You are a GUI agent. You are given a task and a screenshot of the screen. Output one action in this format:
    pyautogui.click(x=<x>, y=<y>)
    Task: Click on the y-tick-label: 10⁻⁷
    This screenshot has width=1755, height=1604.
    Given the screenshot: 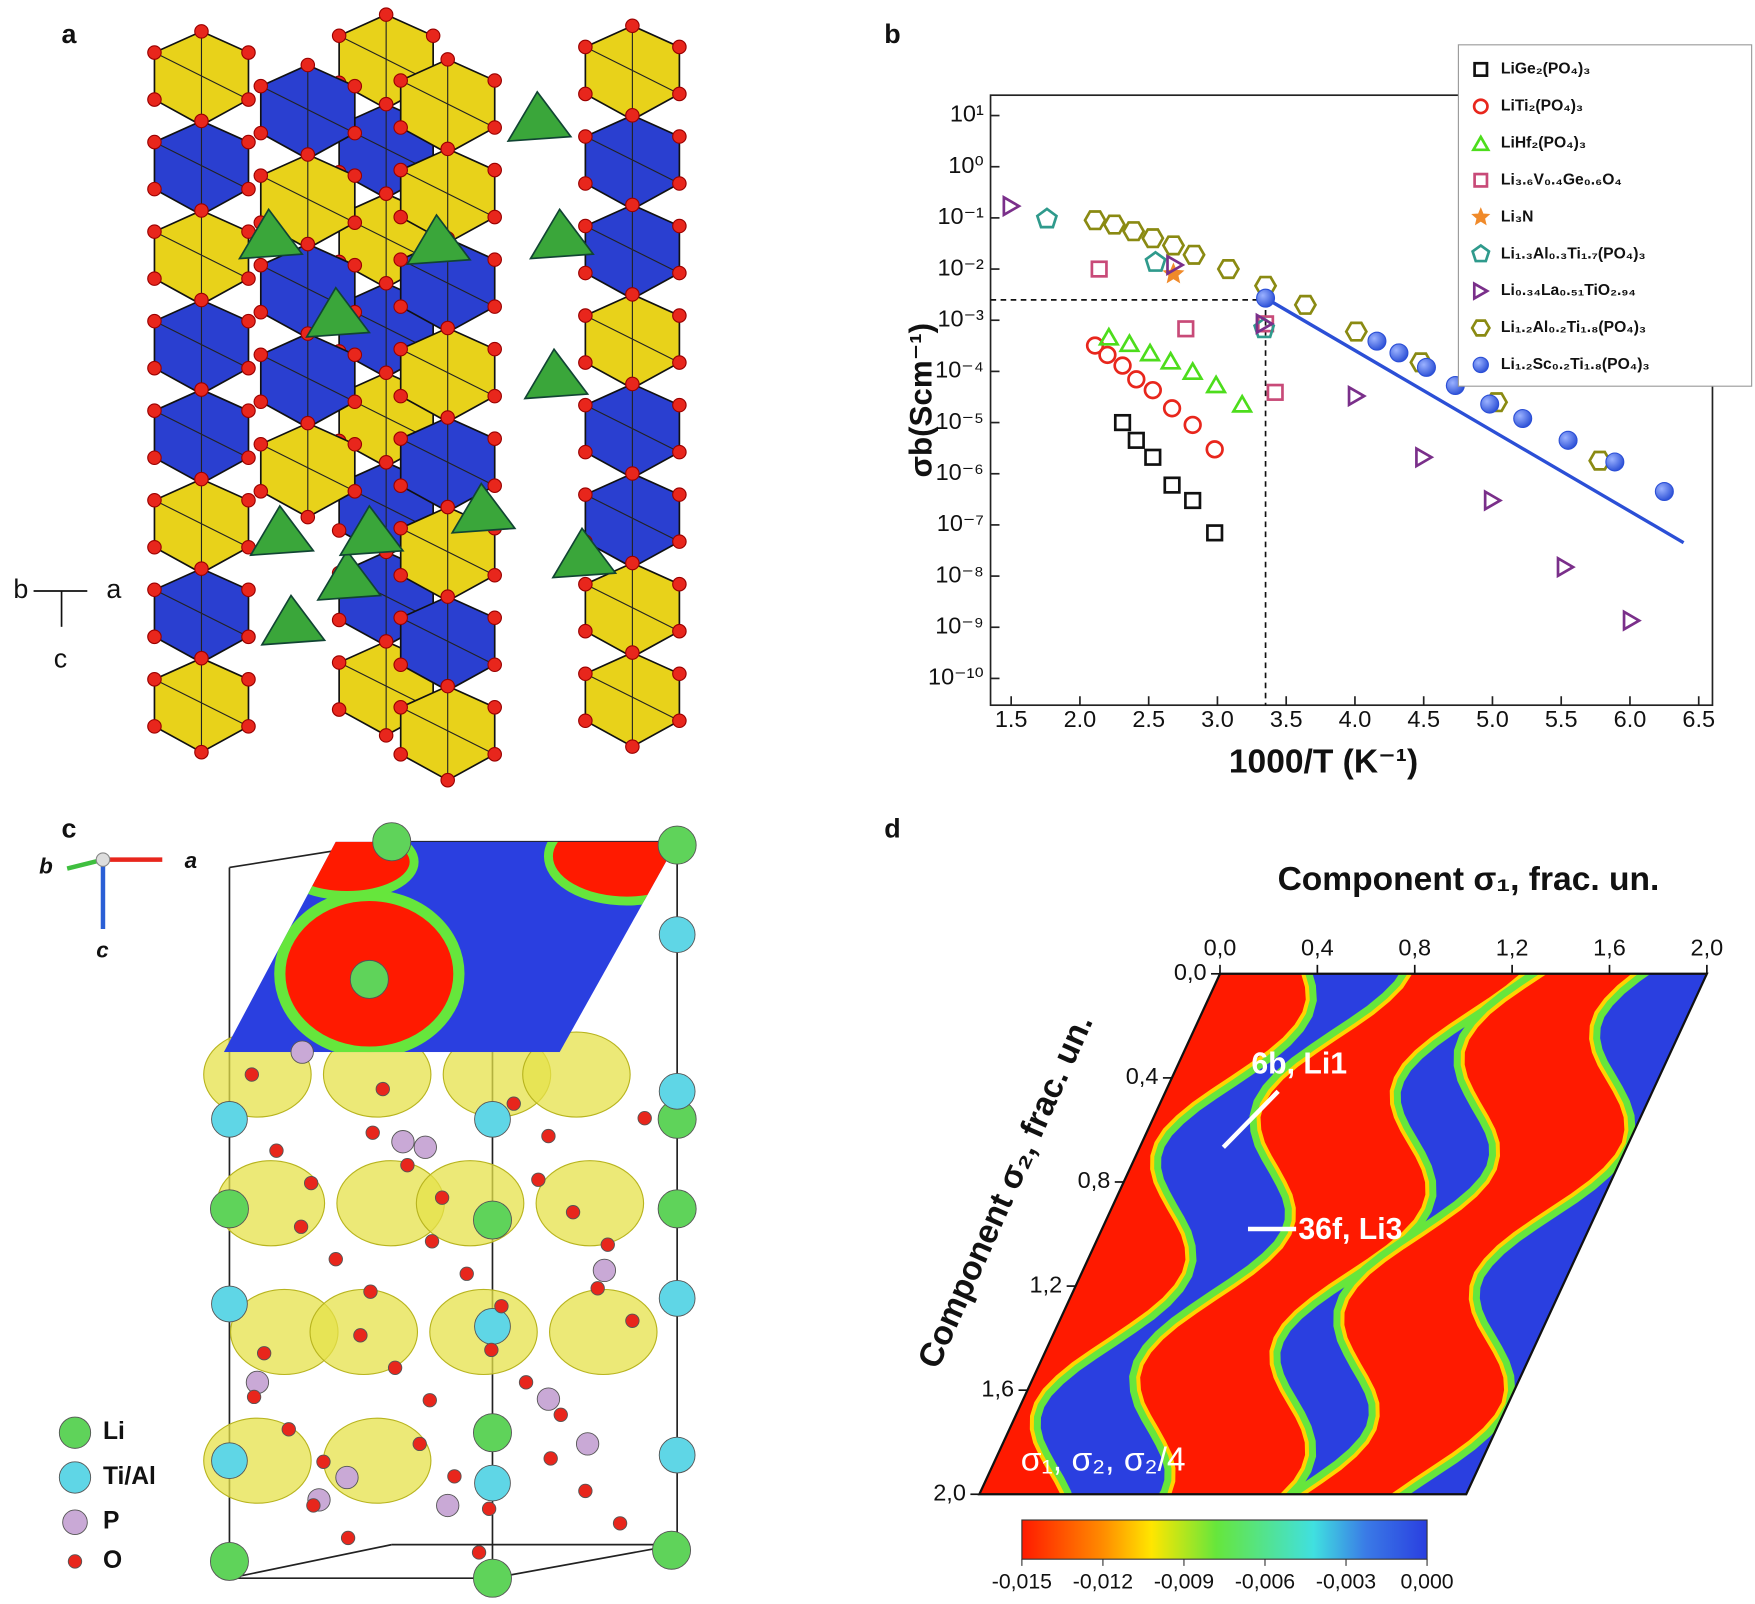 What is the action you would take?
    pyautogui.click(x=960, y=523)
    